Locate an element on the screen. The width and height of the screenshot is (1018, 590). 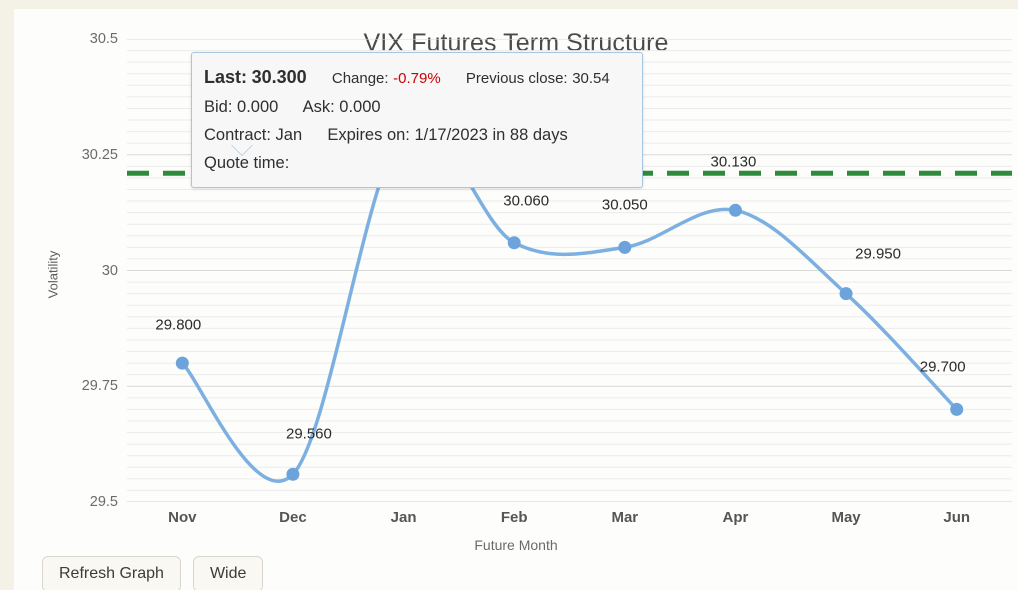
x-axis-tick-label: Nov is located at coordinates (182, 517).